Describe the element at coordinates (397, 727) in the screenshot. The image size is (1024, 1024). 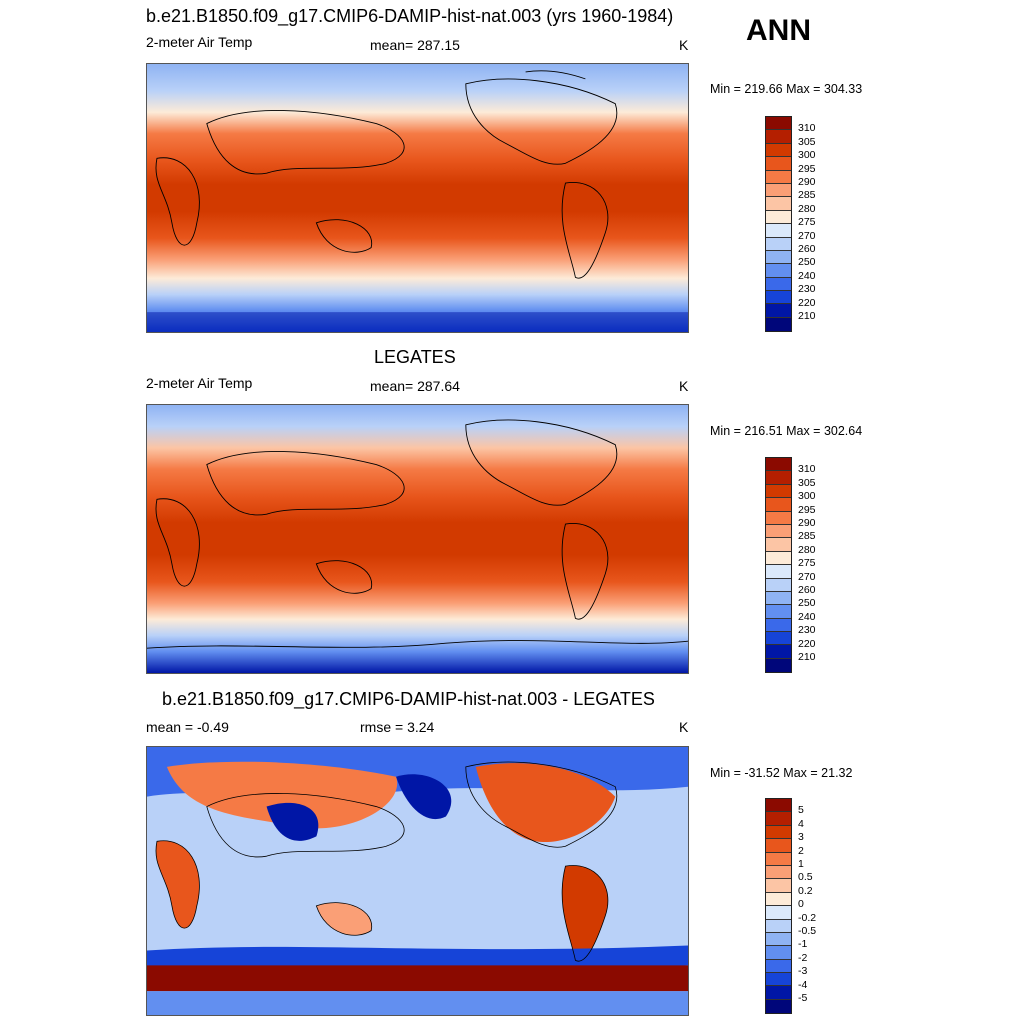
I see `panel-3-rmse-label: rmse = 3.24` at that location.